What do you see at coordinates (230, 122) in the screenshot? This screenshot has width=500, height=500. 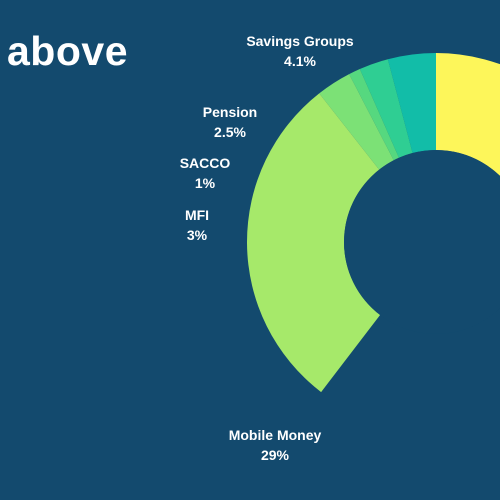 I see `slice-label-pension: Pension 2.5%` at bounding box center [230, 122].